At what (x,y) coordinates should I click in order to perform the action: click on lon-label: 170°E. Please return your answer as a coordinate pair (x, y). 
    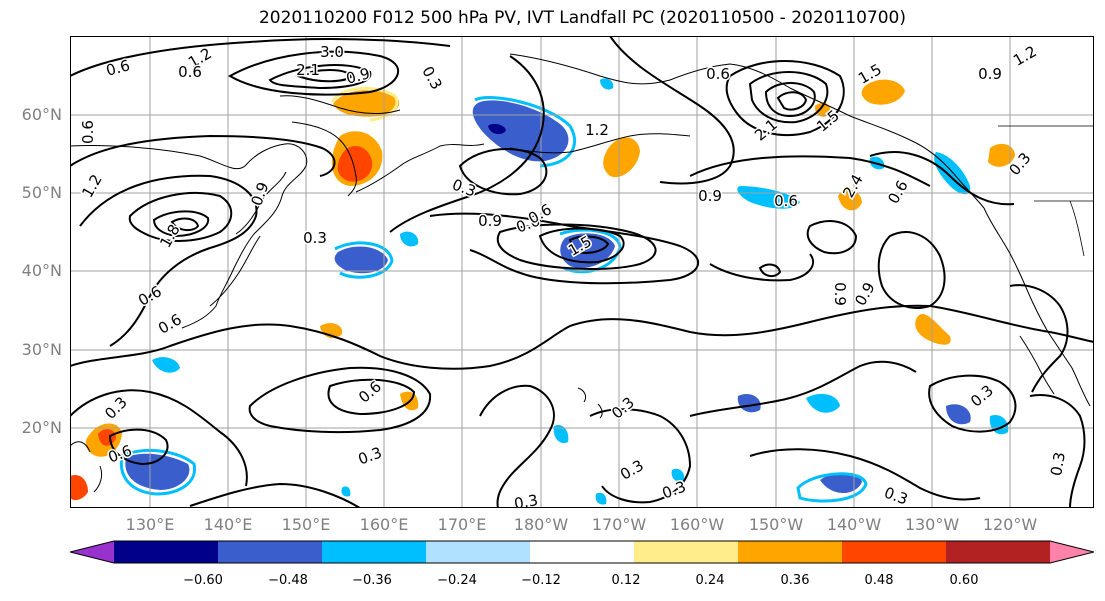
    Looking at the image, I should click on (462, 524).